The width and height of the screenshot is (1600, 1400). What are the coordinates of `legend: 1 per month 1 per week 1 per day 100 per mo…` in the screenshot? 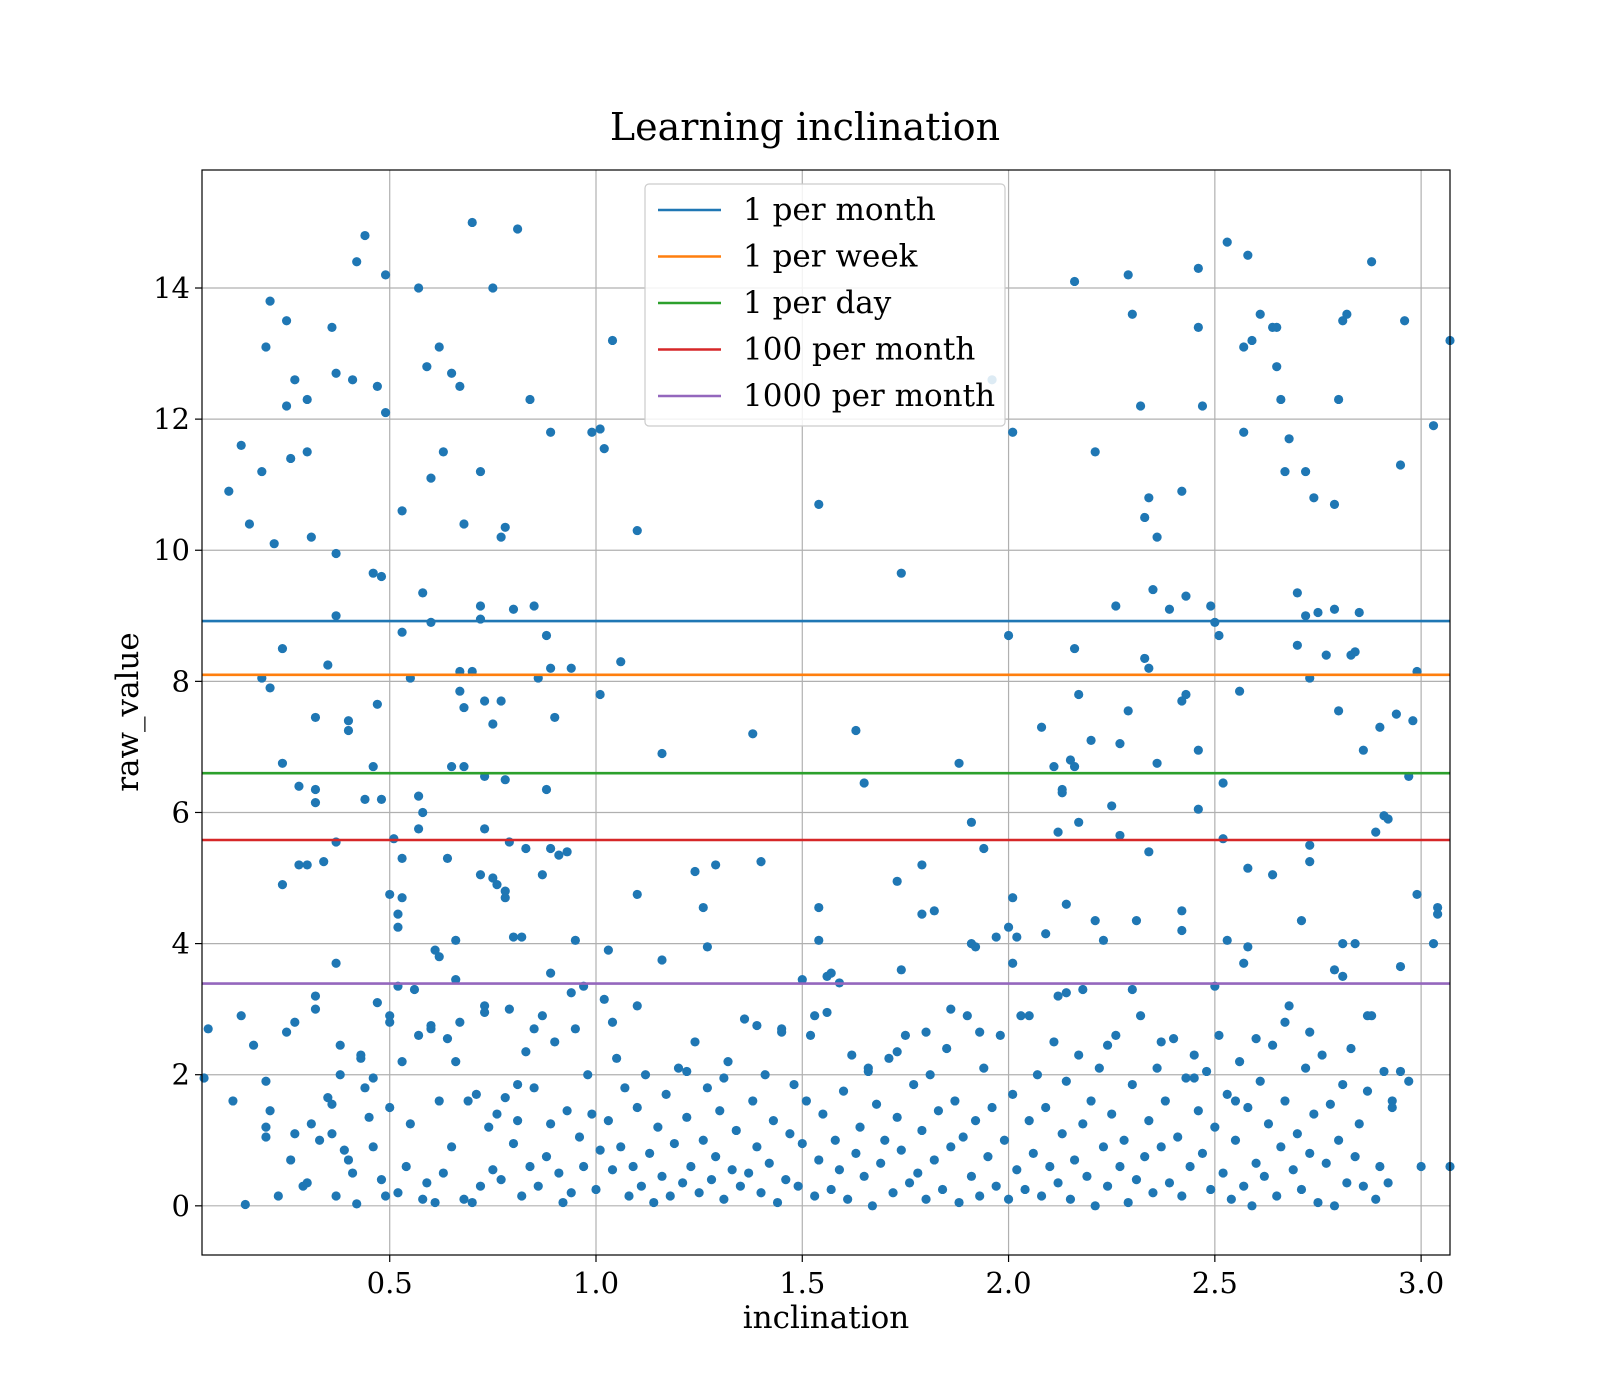 It's located at (825, 305).